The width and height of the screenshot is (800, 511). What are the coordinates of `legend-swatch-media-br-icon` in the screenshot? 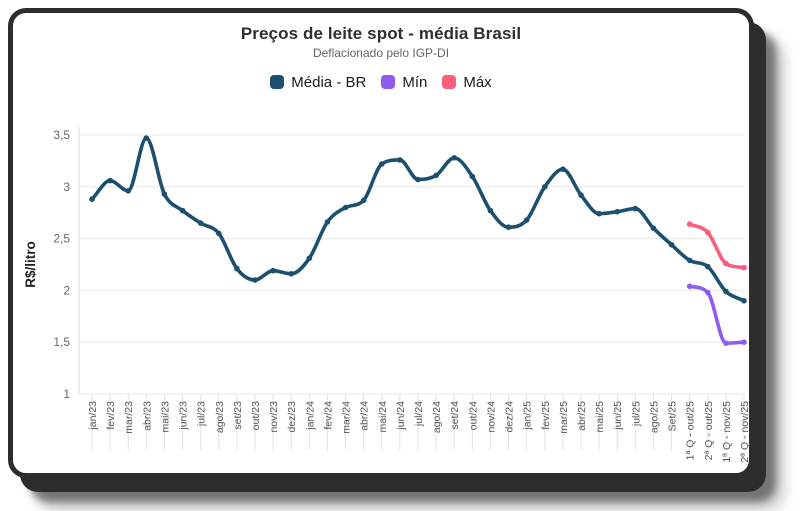 It's located at (277, 82).